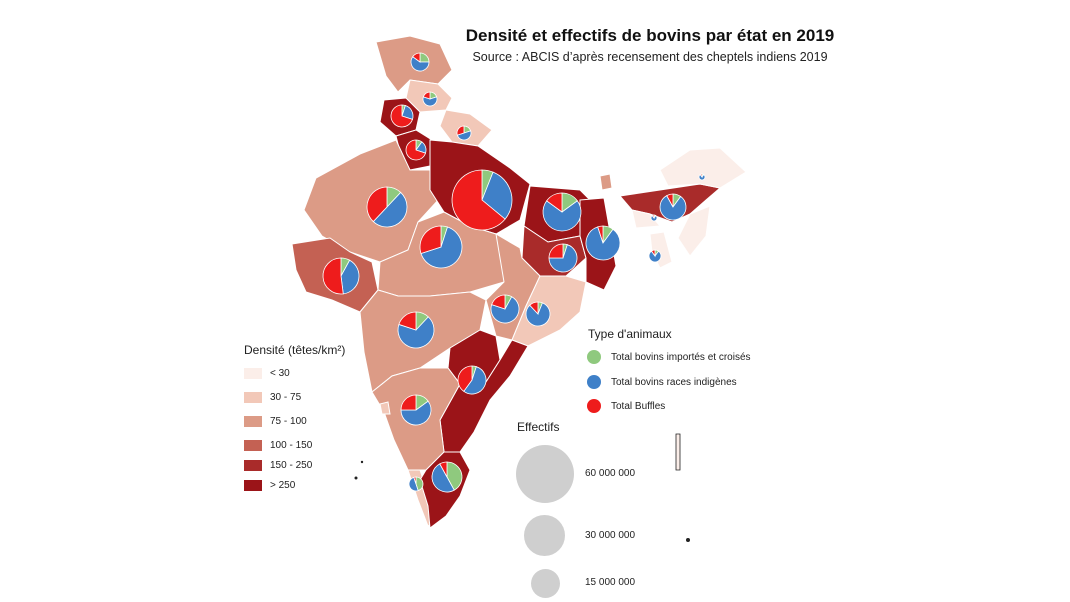 The height and width of the screenshot is (602, 1070). Describe the element at coordinates (646, 219) in the screenshot. I see `state-meghalaya` at that location.